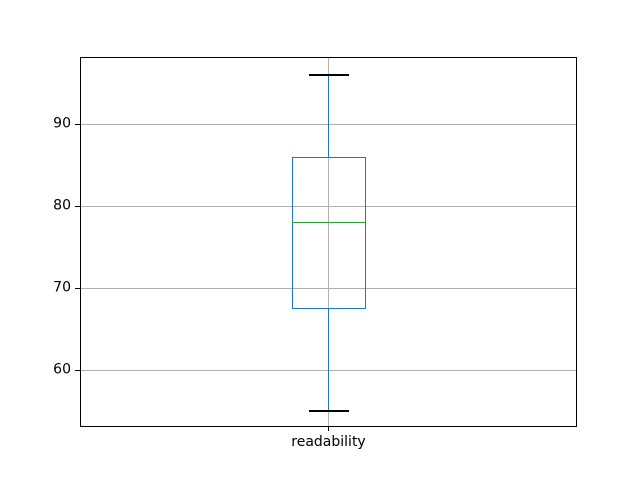 The width and height of the screenshot is (640, 480). Describe the element at coordinates (62, 205) in the screenshot. I see `y-tick-label: 80` at that location.